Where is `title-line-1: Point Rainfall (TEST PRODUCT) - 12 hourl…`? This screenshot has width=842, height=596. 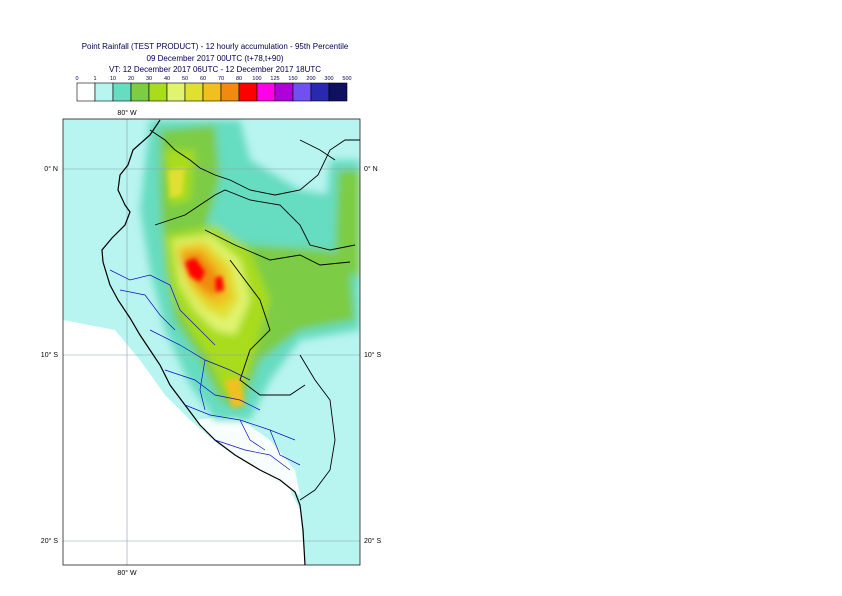
title-line-1: Point Rainfall (TEST PRODUCT) - 12 hourl… is located at coordinates (215, 46).